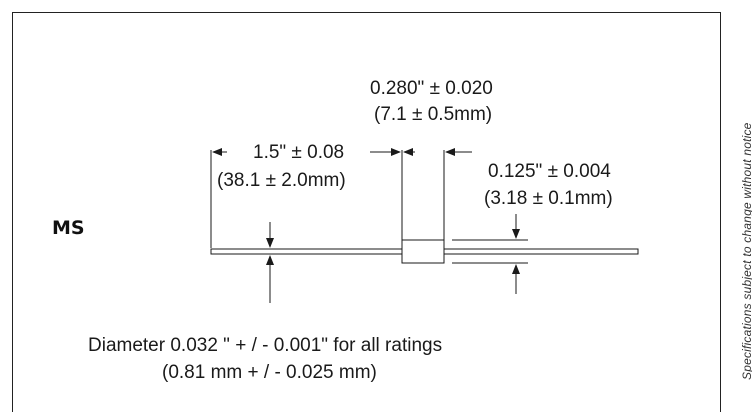  I want to click on component-body, so click(423, 251).